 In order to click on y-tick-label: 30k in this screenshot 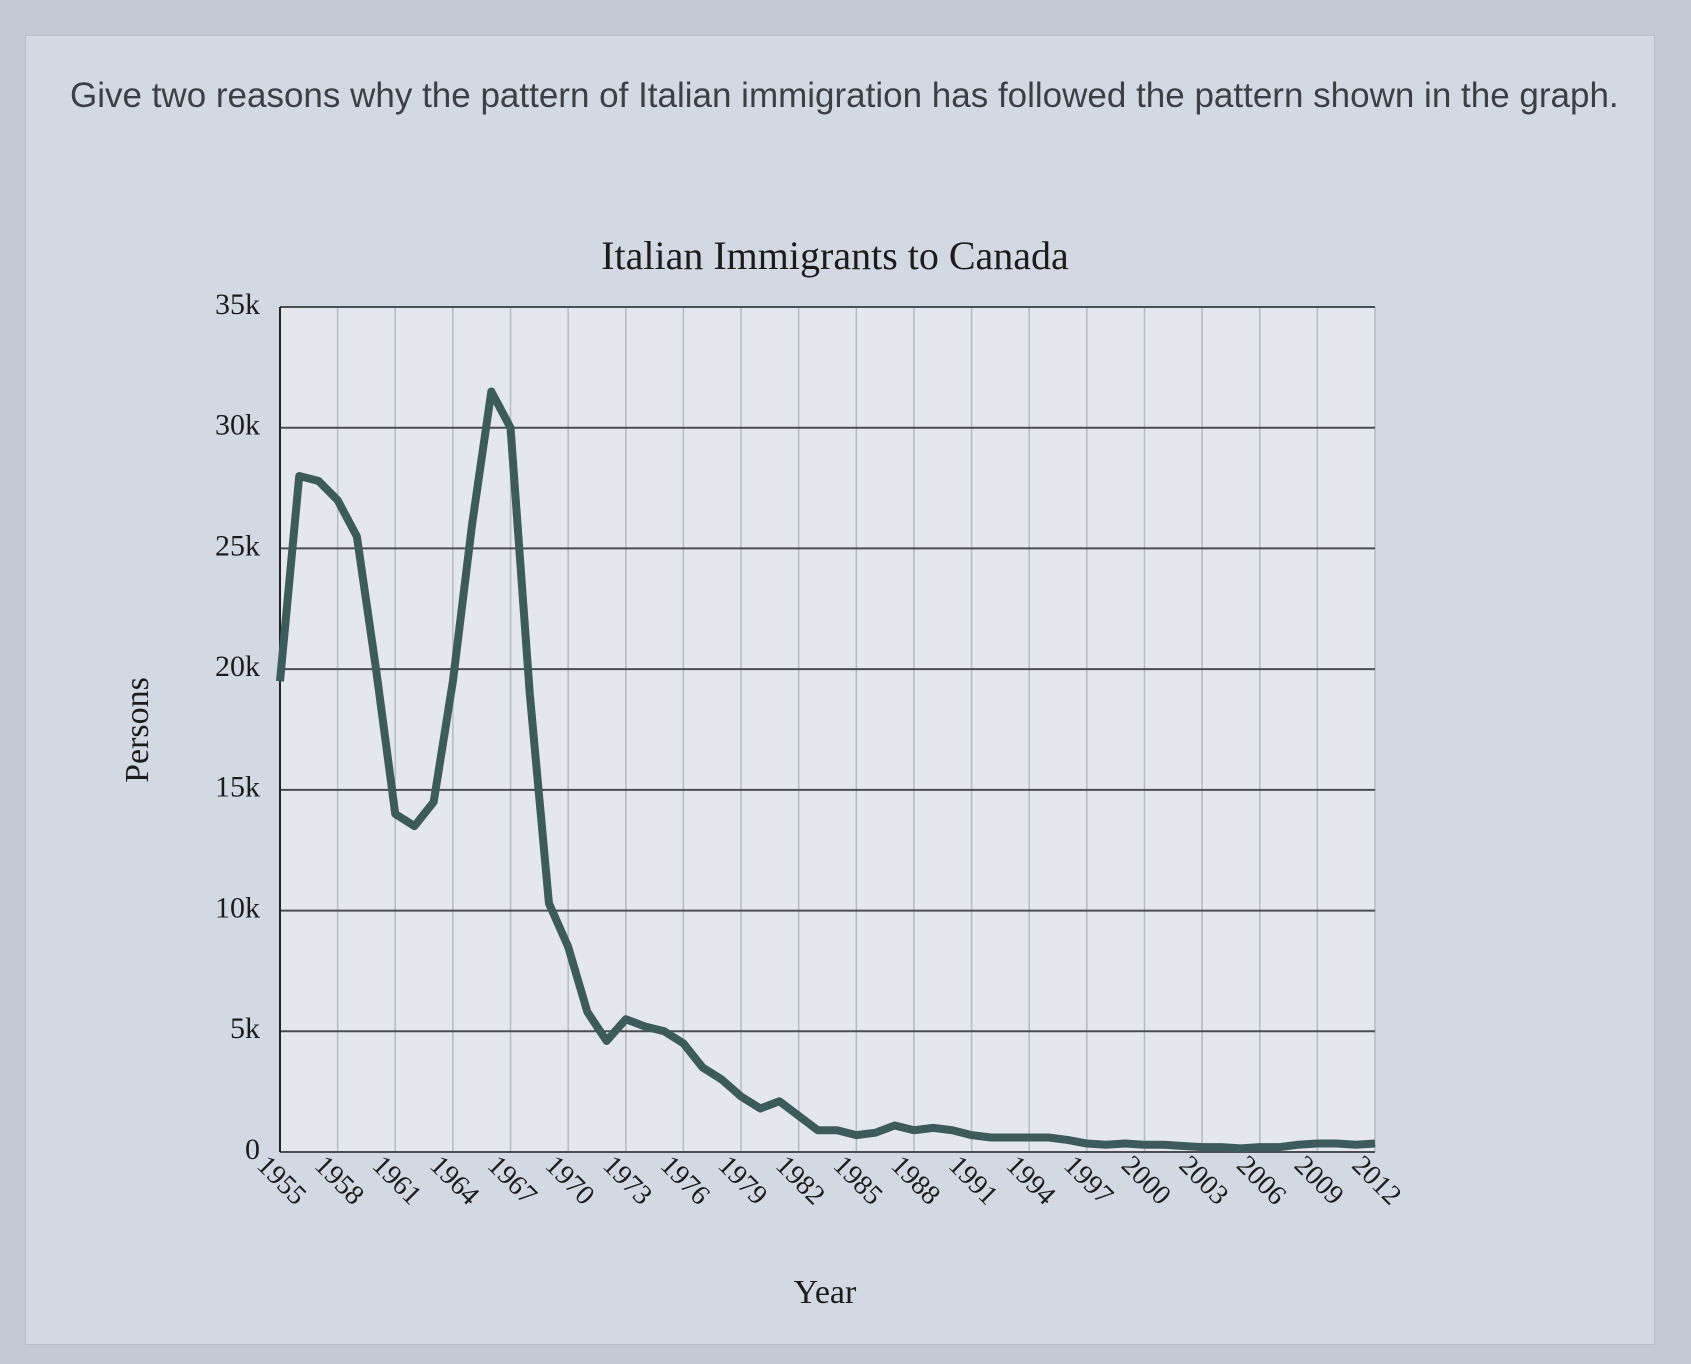, I will do `click(237, 425)`.